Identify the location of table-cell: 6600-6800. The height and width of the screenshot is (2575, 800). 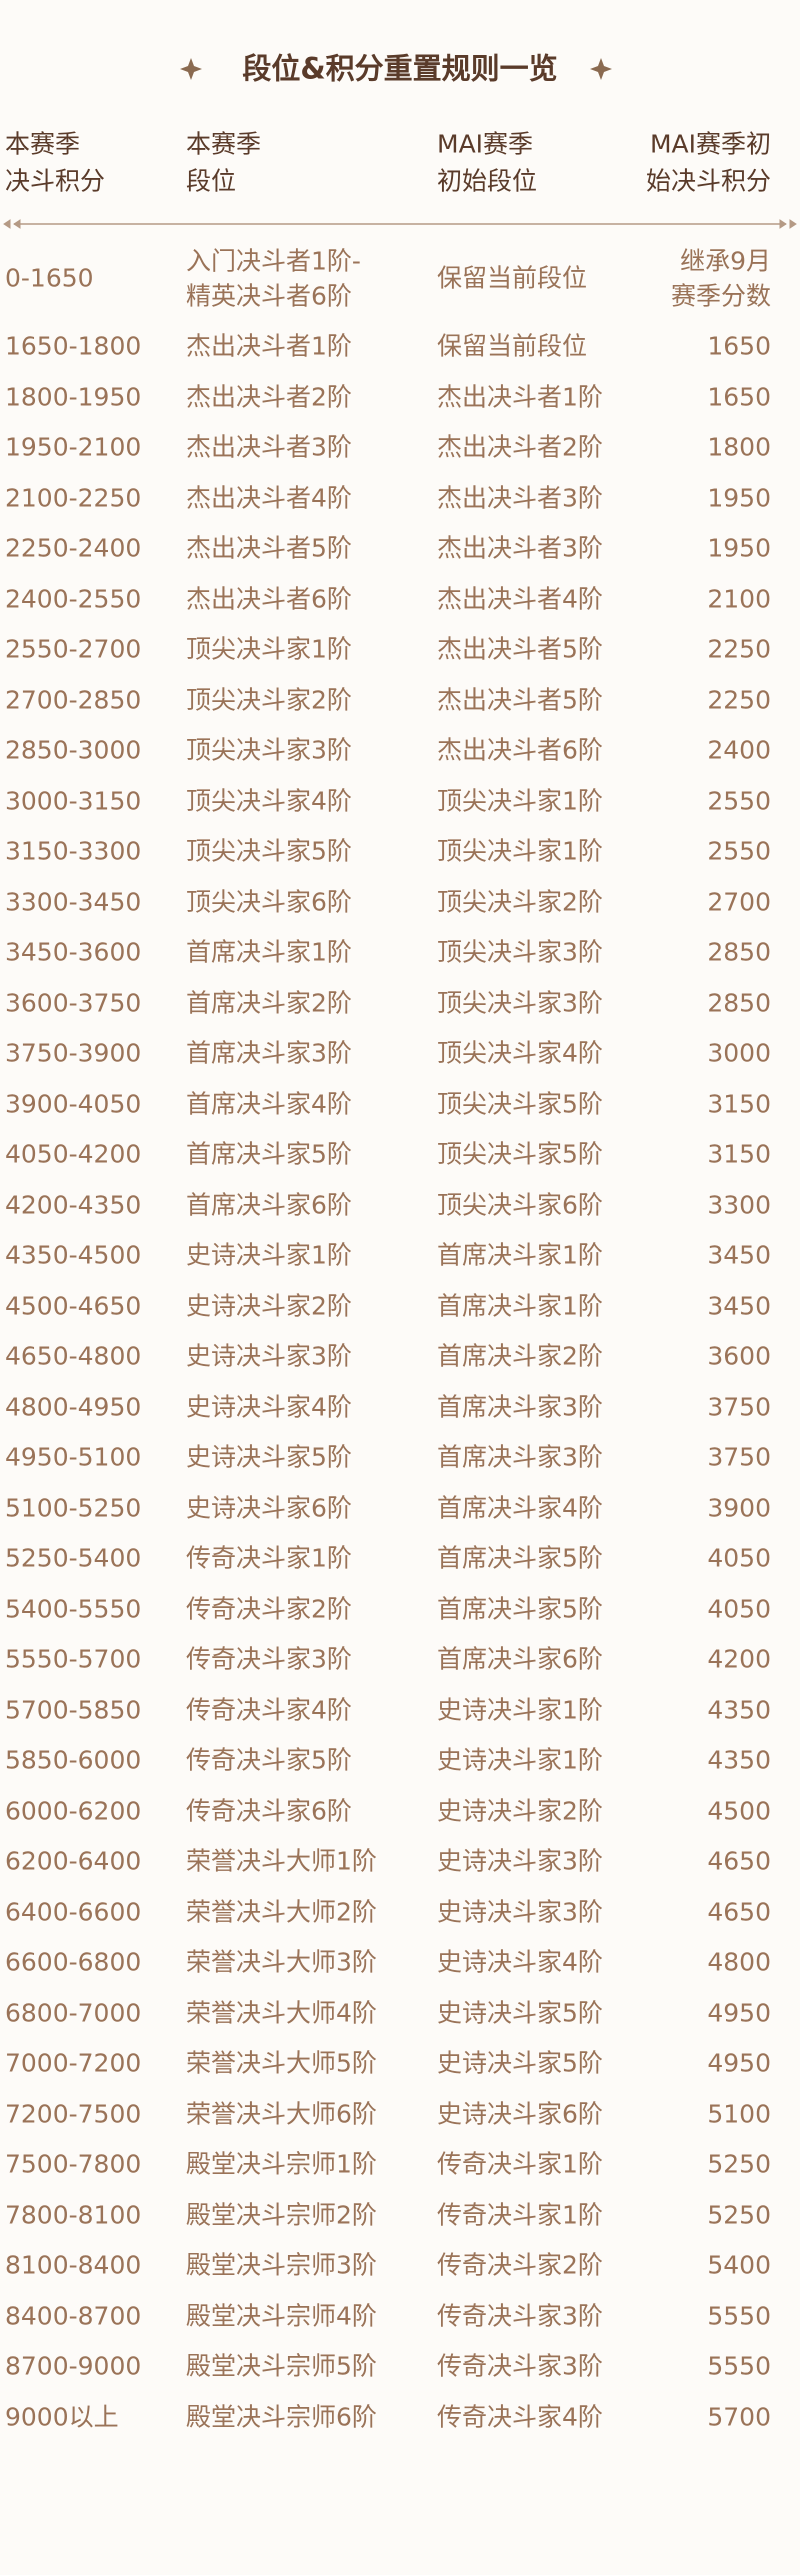
(73, 1962).